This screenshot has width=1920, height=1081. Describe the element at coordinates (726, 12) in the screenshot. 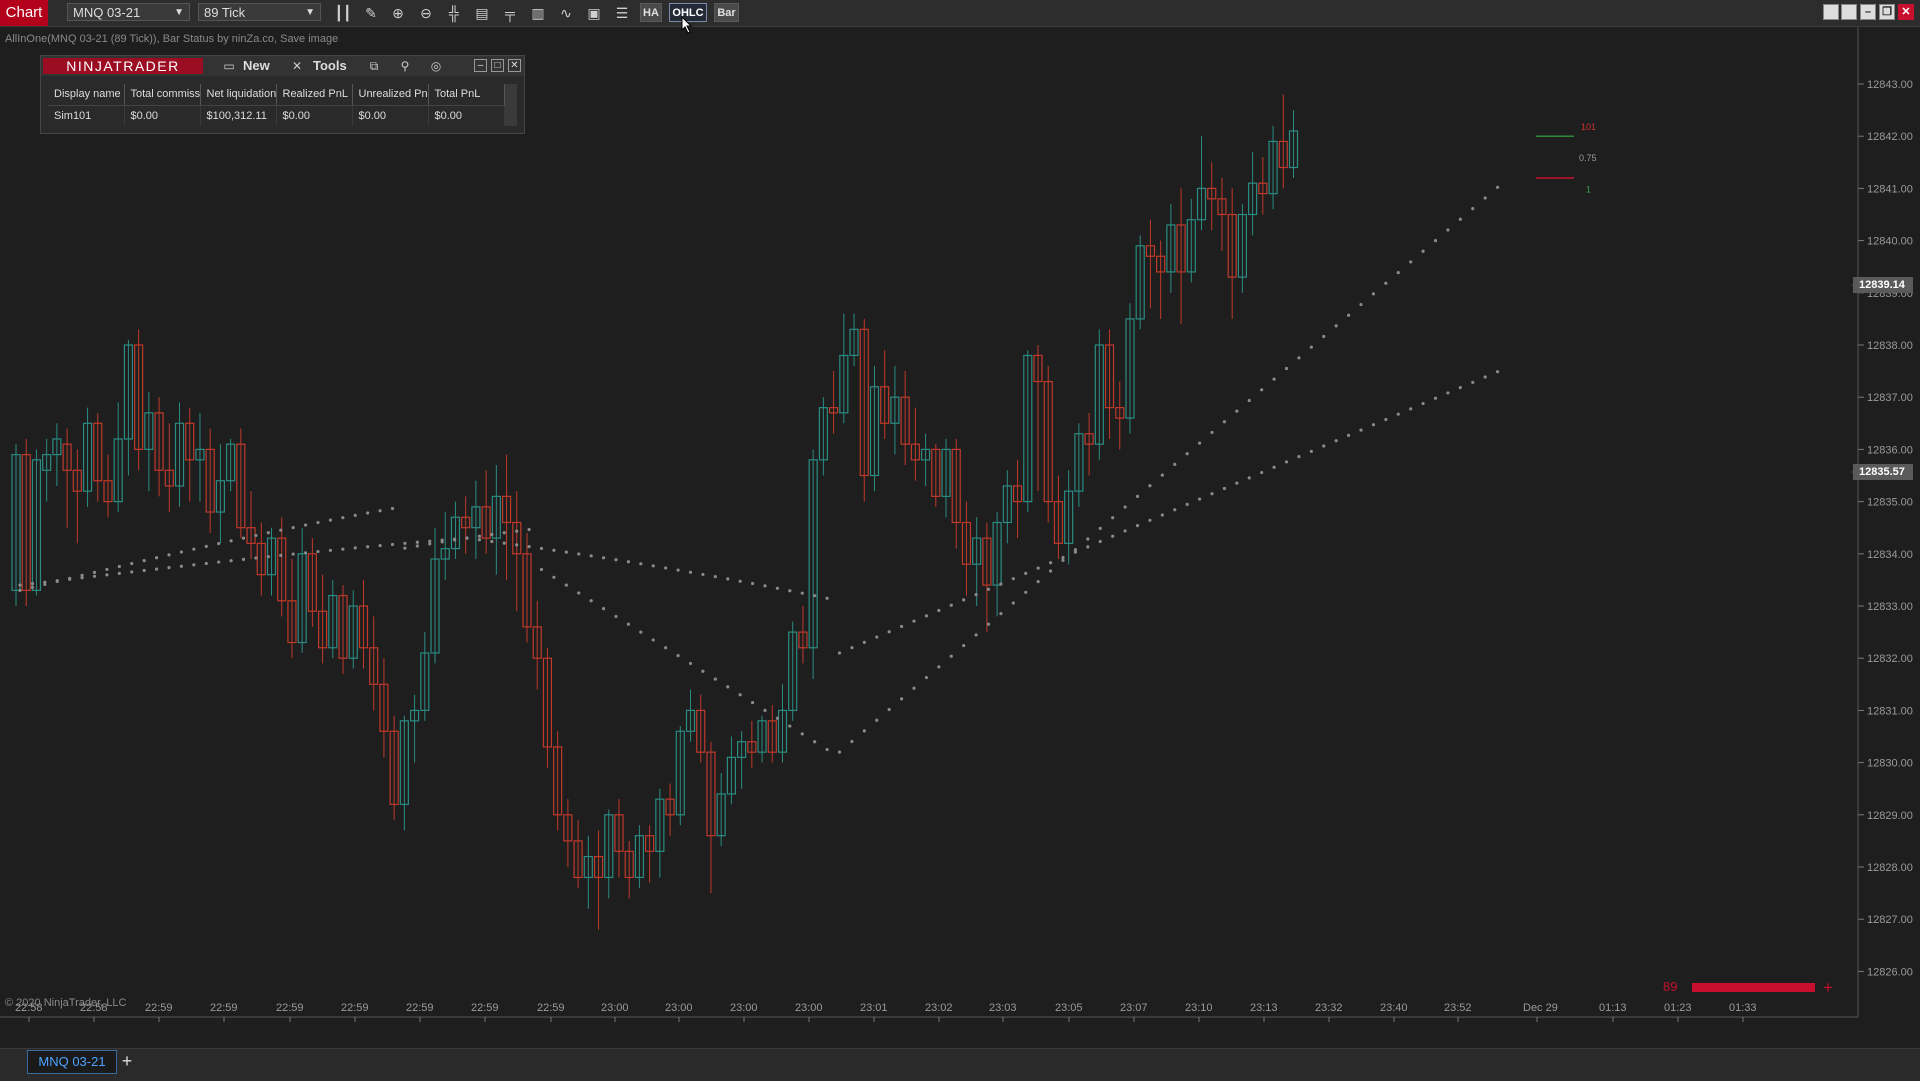

I see `bar-button: Bar` at that location.